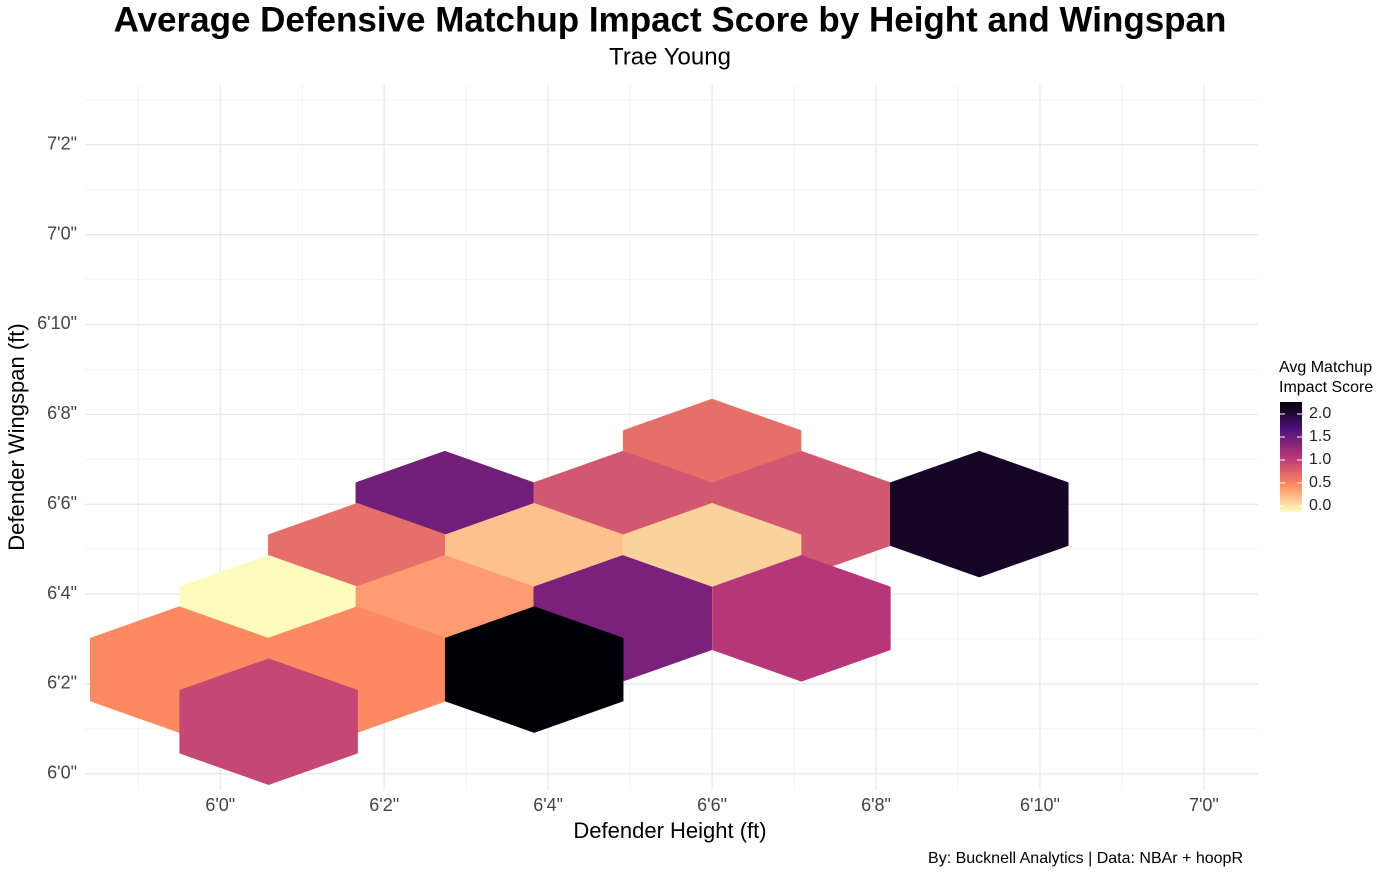 This screenshot has height=875, width=1400. What do you see at coordinates (62, 593) in the screenshot?
I see `y-tick-label: 6'4"` at bounding box center [62, 593].